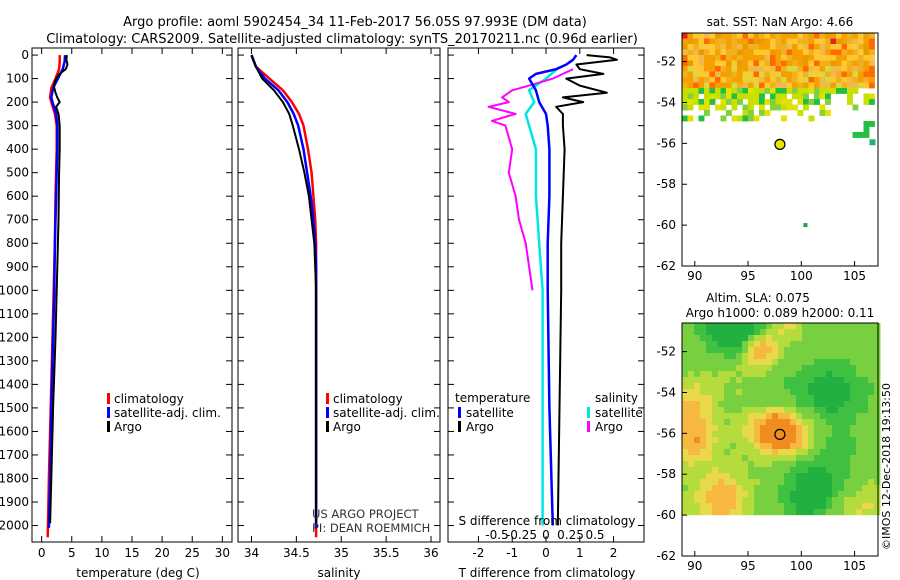 The image size is (900, 580). What do you see at coordinates (480, 427) in the screenshot?
I see `legend-label-temp-argo: Argo` at bounding box center [480, 427].